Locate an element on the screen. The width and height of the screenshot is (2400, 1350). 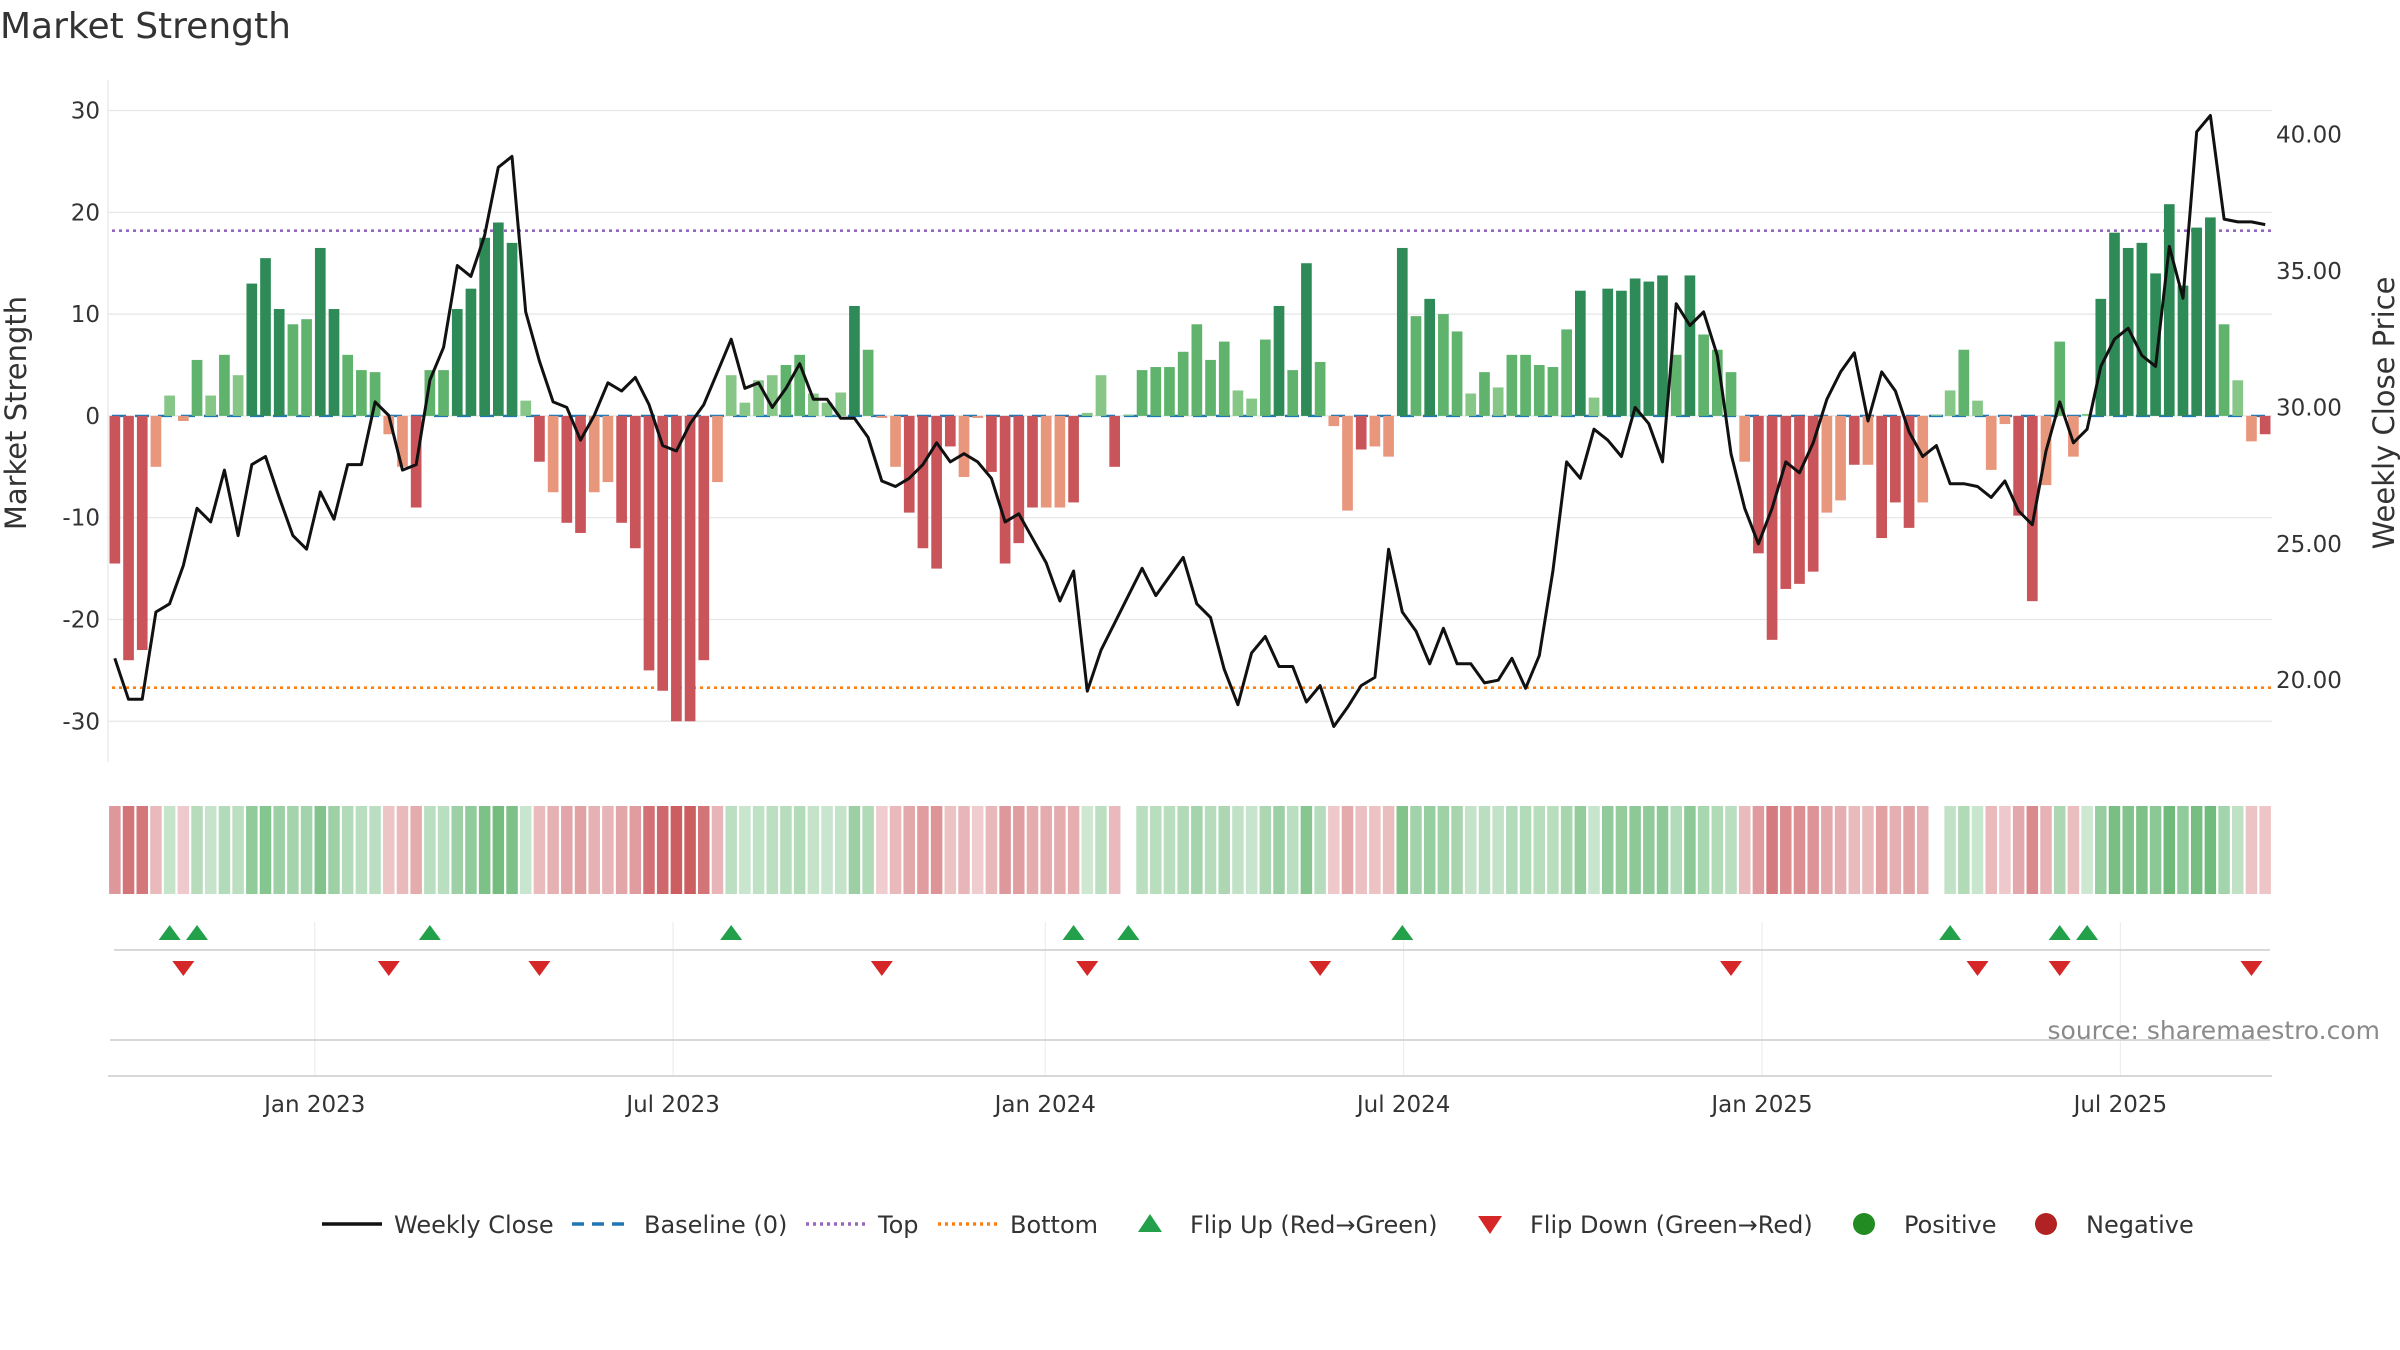
y-tick-label: 0 is located at coordinates (92, 417).